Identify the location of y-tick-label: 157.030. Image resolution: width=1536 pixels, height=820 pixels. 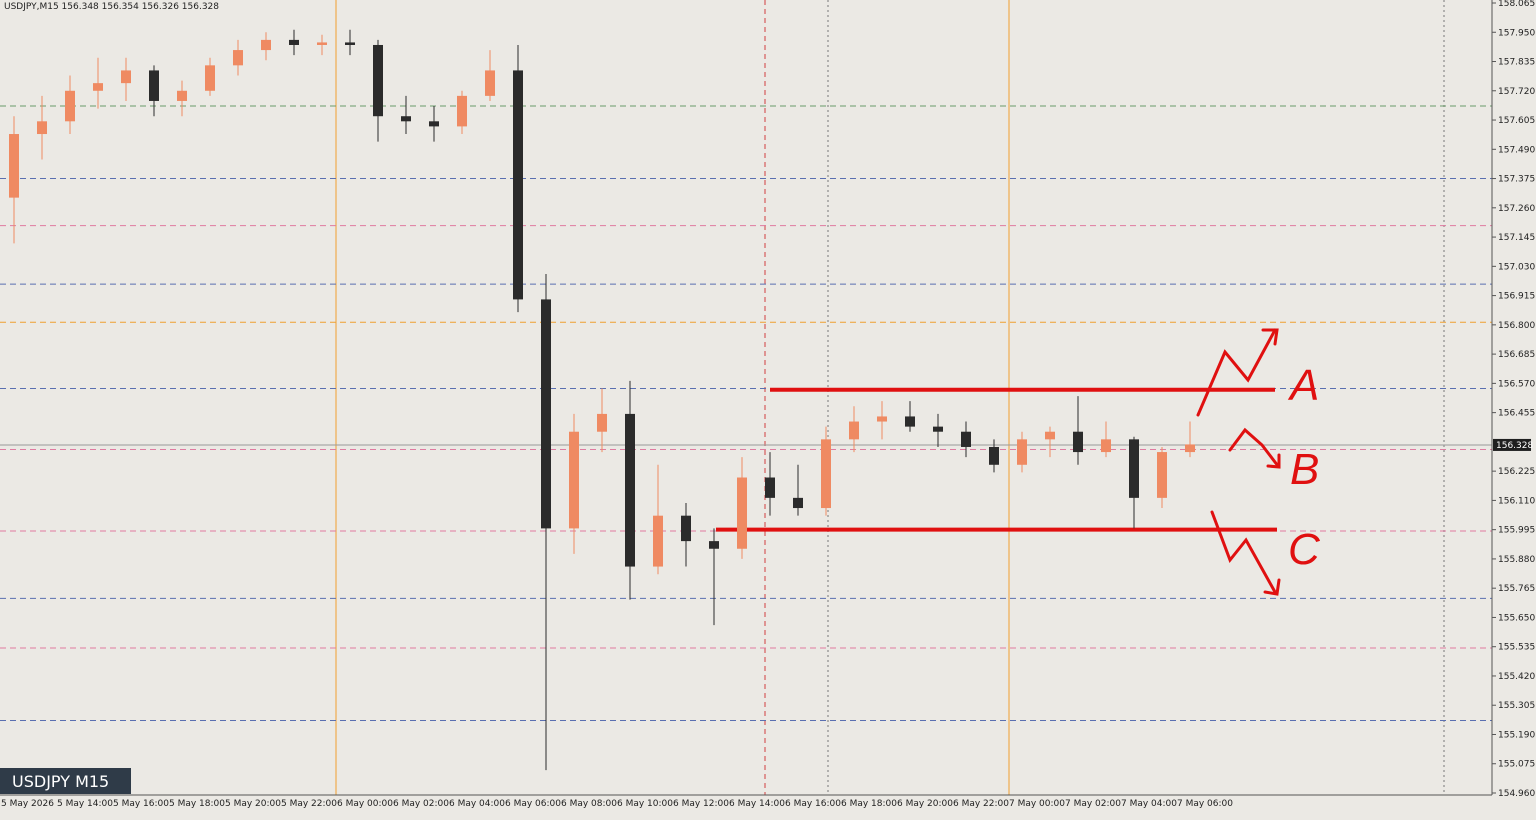
(1516, 267).